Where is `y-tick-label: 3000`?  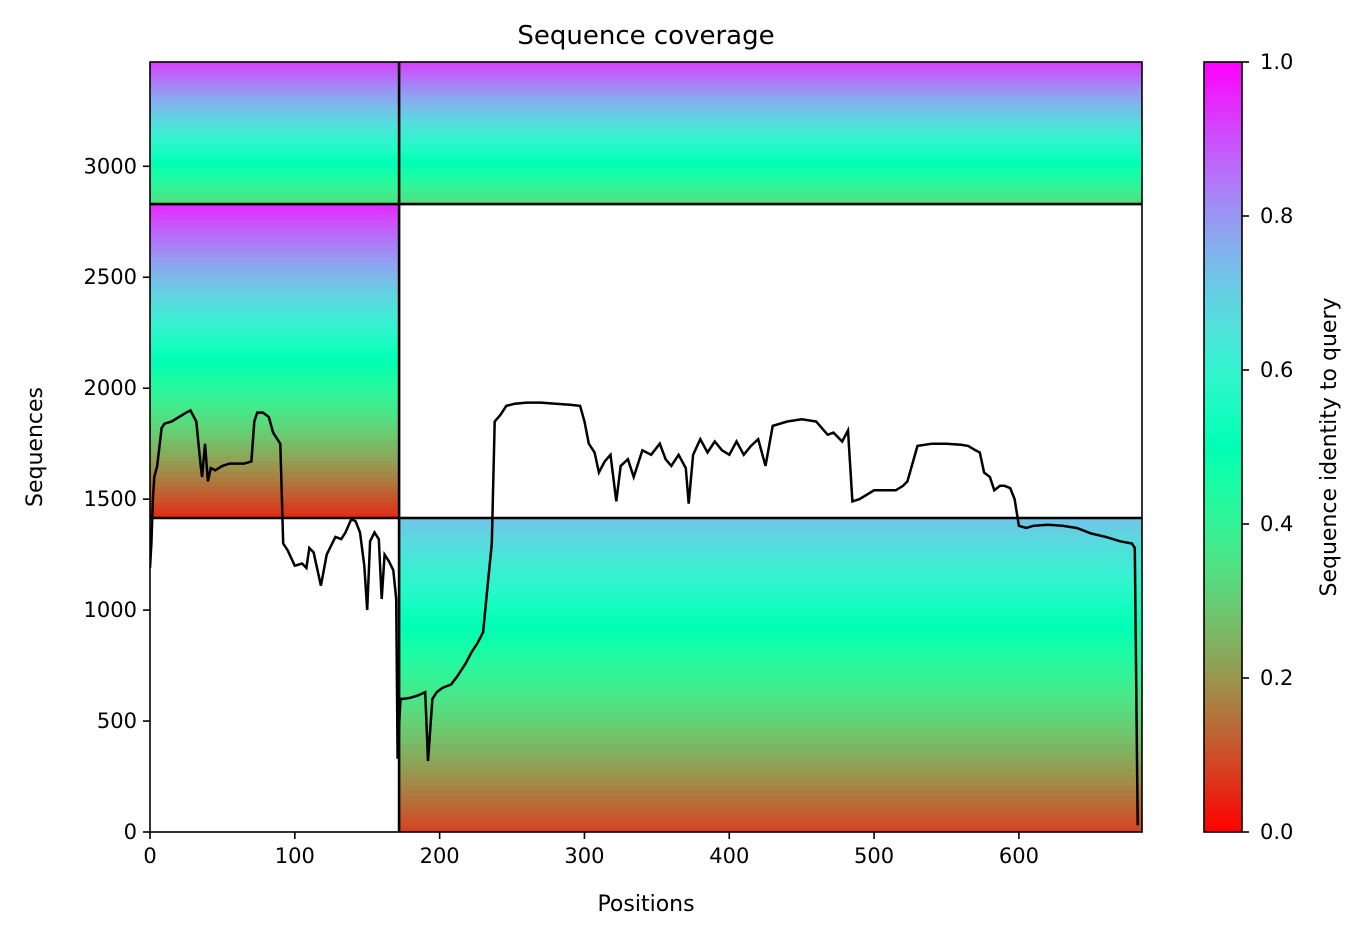
y-tick-label: 3000 is located at coordinates (110, 166).